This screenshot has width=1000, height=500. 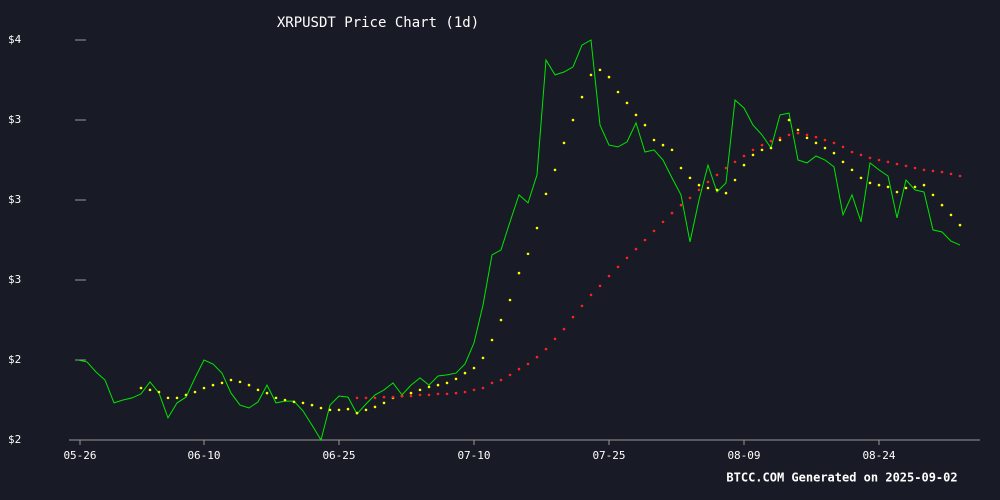 What do you see at coordinates (473, 455) in the screenshot?
I see `x-tick-label: 07-10` at bounding box center [473, 455].